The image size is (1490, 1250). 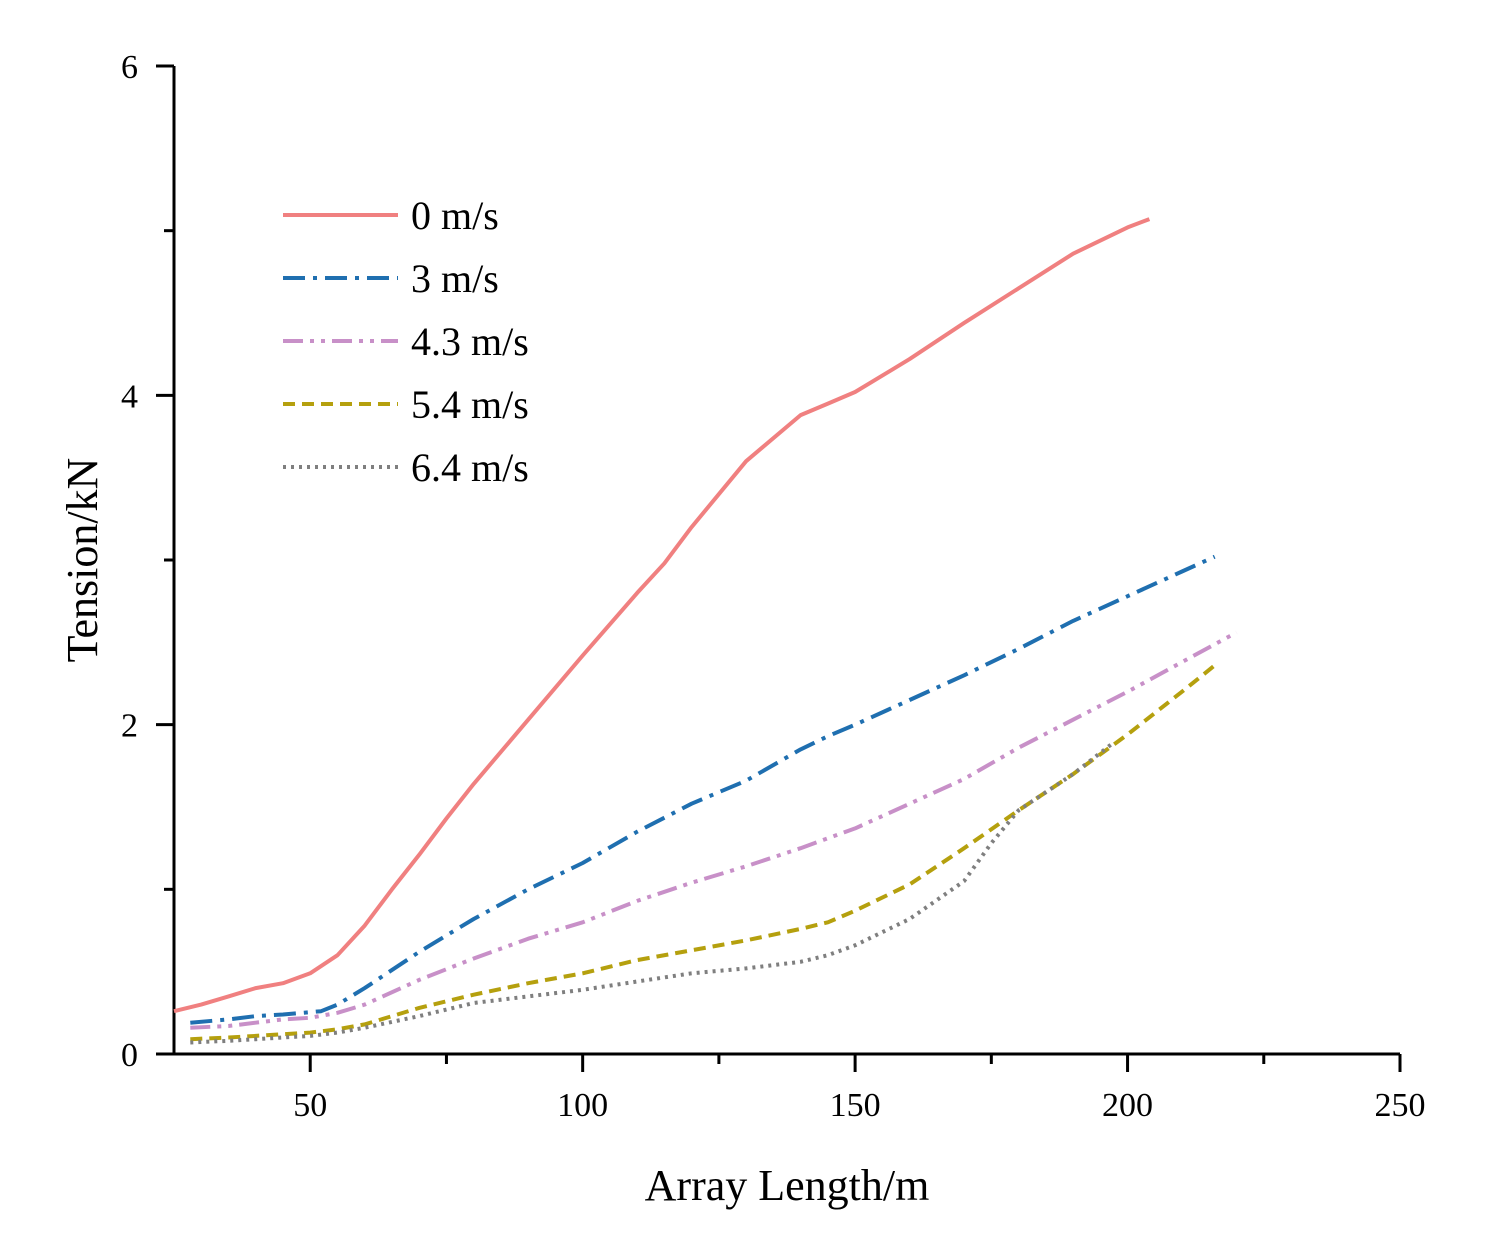 What do you see at coordinates (82, 560) in the screenshot?
I see `y-axis-title: Tension/kN` at bounding box center [82, 560].